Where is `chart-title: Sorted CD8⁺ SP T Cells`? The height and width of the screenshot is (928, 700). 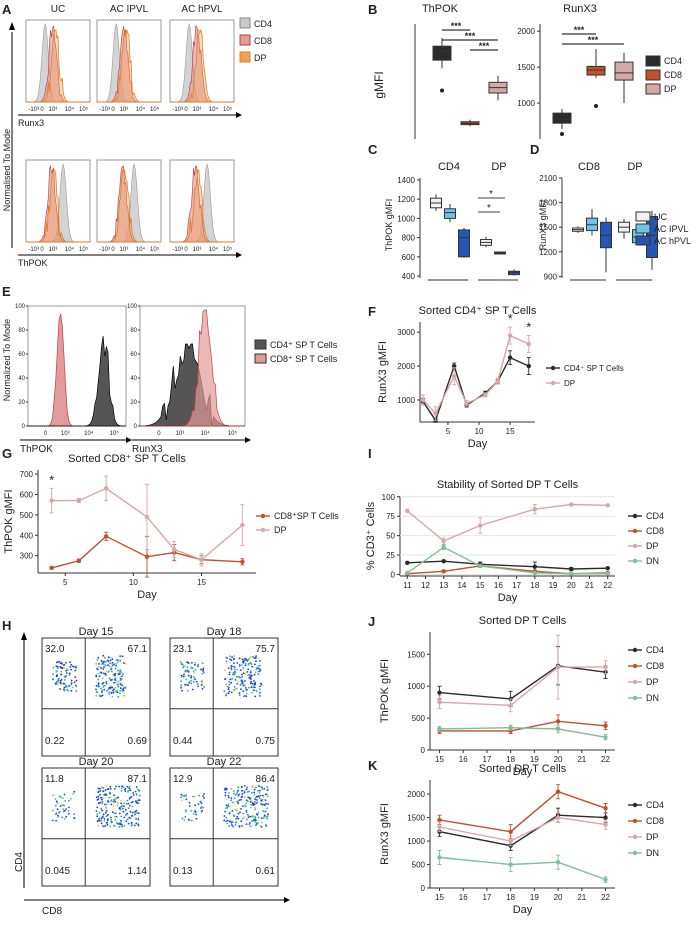 chart-title: Sorted CD8⁺ SP T Cells is located at coordinates (127, 459).